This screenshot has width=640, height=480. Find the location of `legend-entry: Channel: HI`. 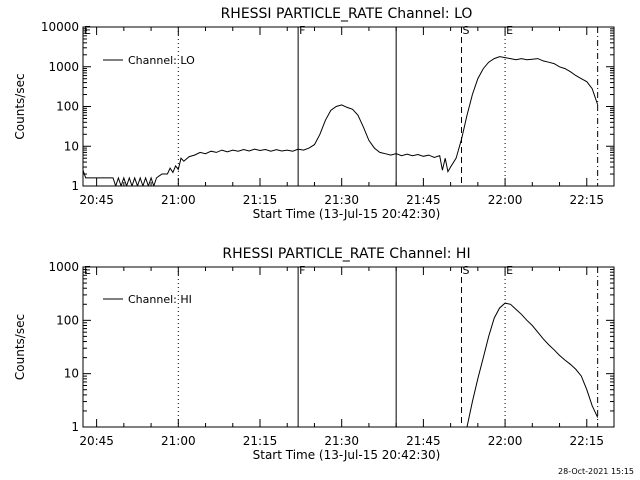

legend-entry: Channel: HI is located at coordinates (160, 299).